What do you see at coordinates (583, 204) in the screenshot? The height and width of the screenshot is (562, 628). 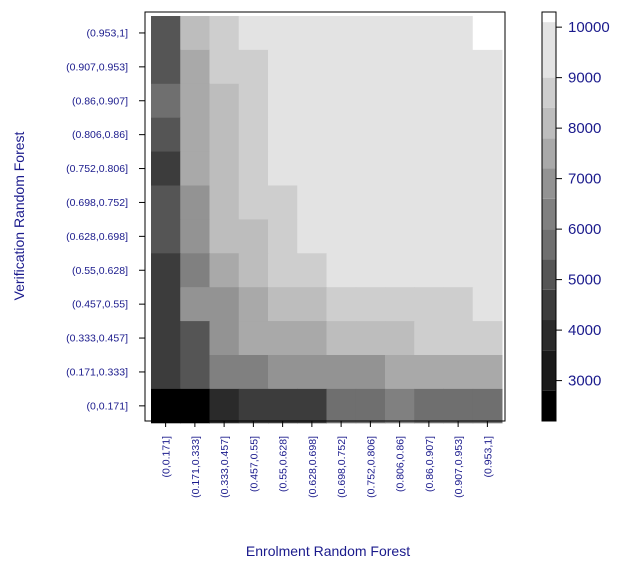 I see `colorbar-axis: 3000 4000 5000 6000 7000 8000 9000 10000` at bounding box center [583, 204].